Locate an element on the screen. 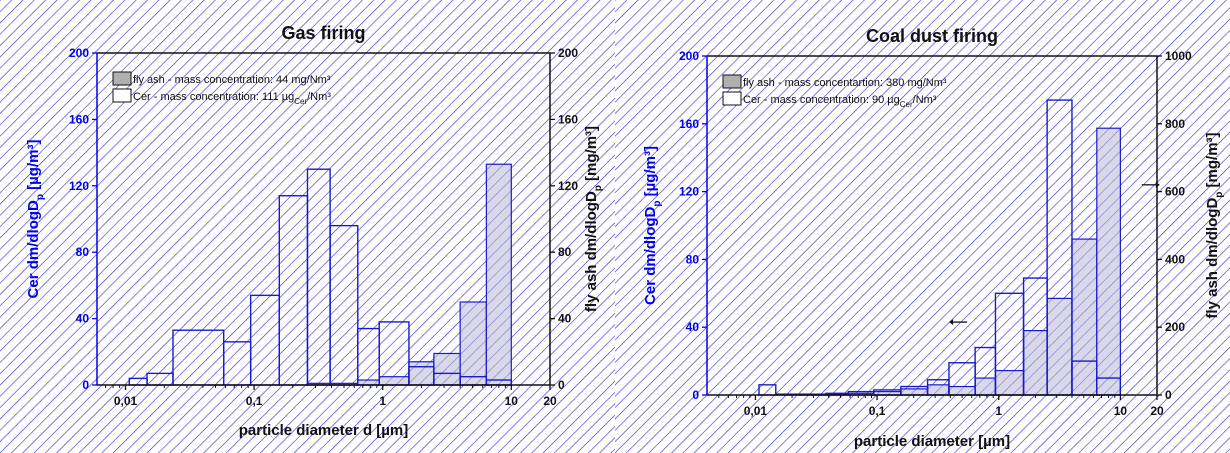 This screenshot has width=1230, height=453. chart-title: Gas firing is located at coordinates (323, 33).